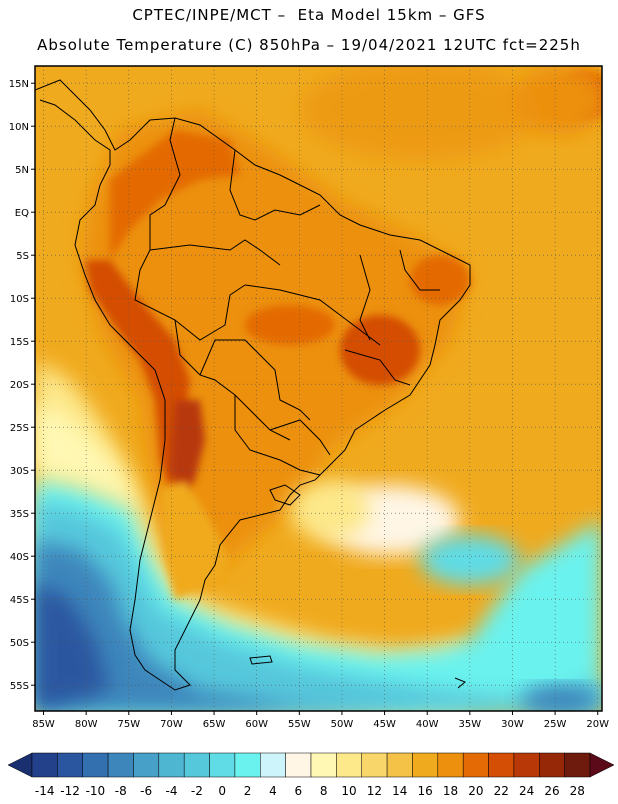  What do you see at coordinates (450, 791) in the screenshot?
I see `colorbar-label: 18` at bounding box center [450, 791].